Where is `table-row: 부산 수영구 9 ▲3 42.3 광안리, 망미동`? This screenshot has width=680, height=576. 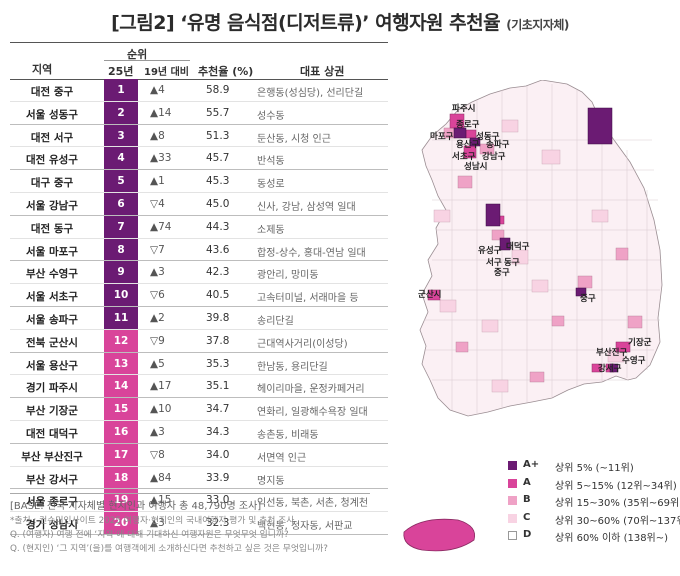
table-row: 부산 수영구 9 ▲3 42.3 광안리, 망미동 is located at coordinates (199, 273).